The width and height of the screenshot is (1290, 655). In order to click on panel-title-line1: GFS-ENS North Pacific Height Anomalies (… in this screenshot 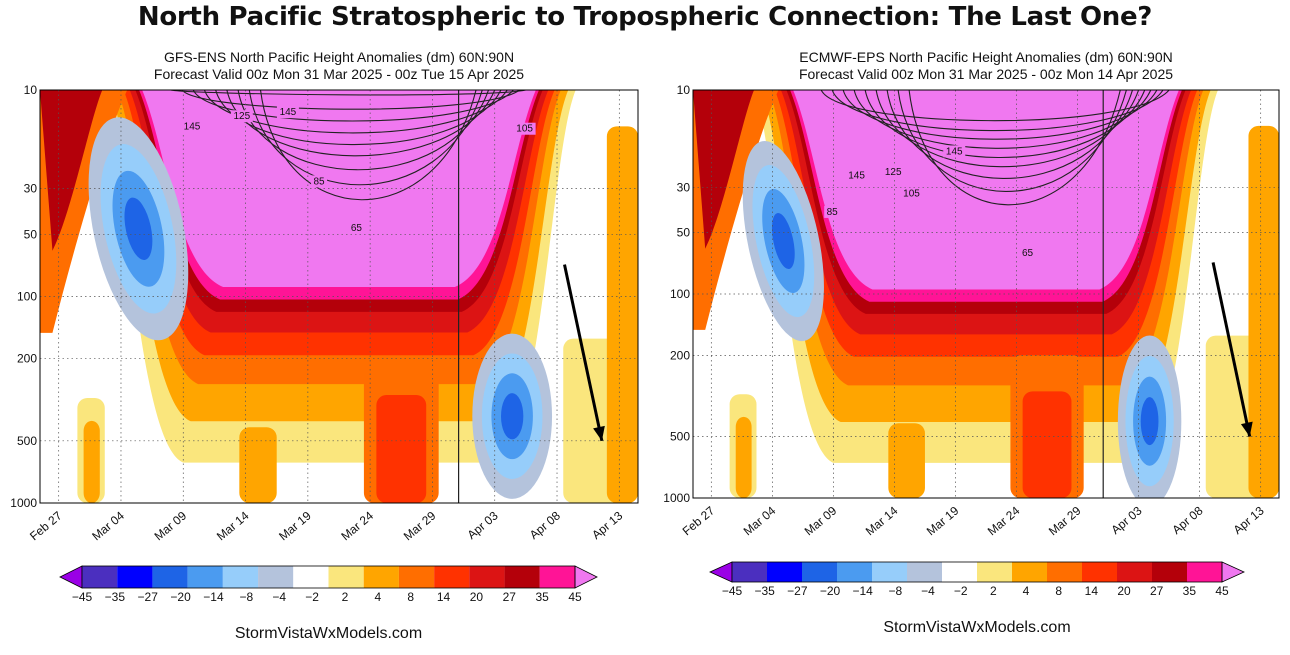, I will do `click(339, 57)`.